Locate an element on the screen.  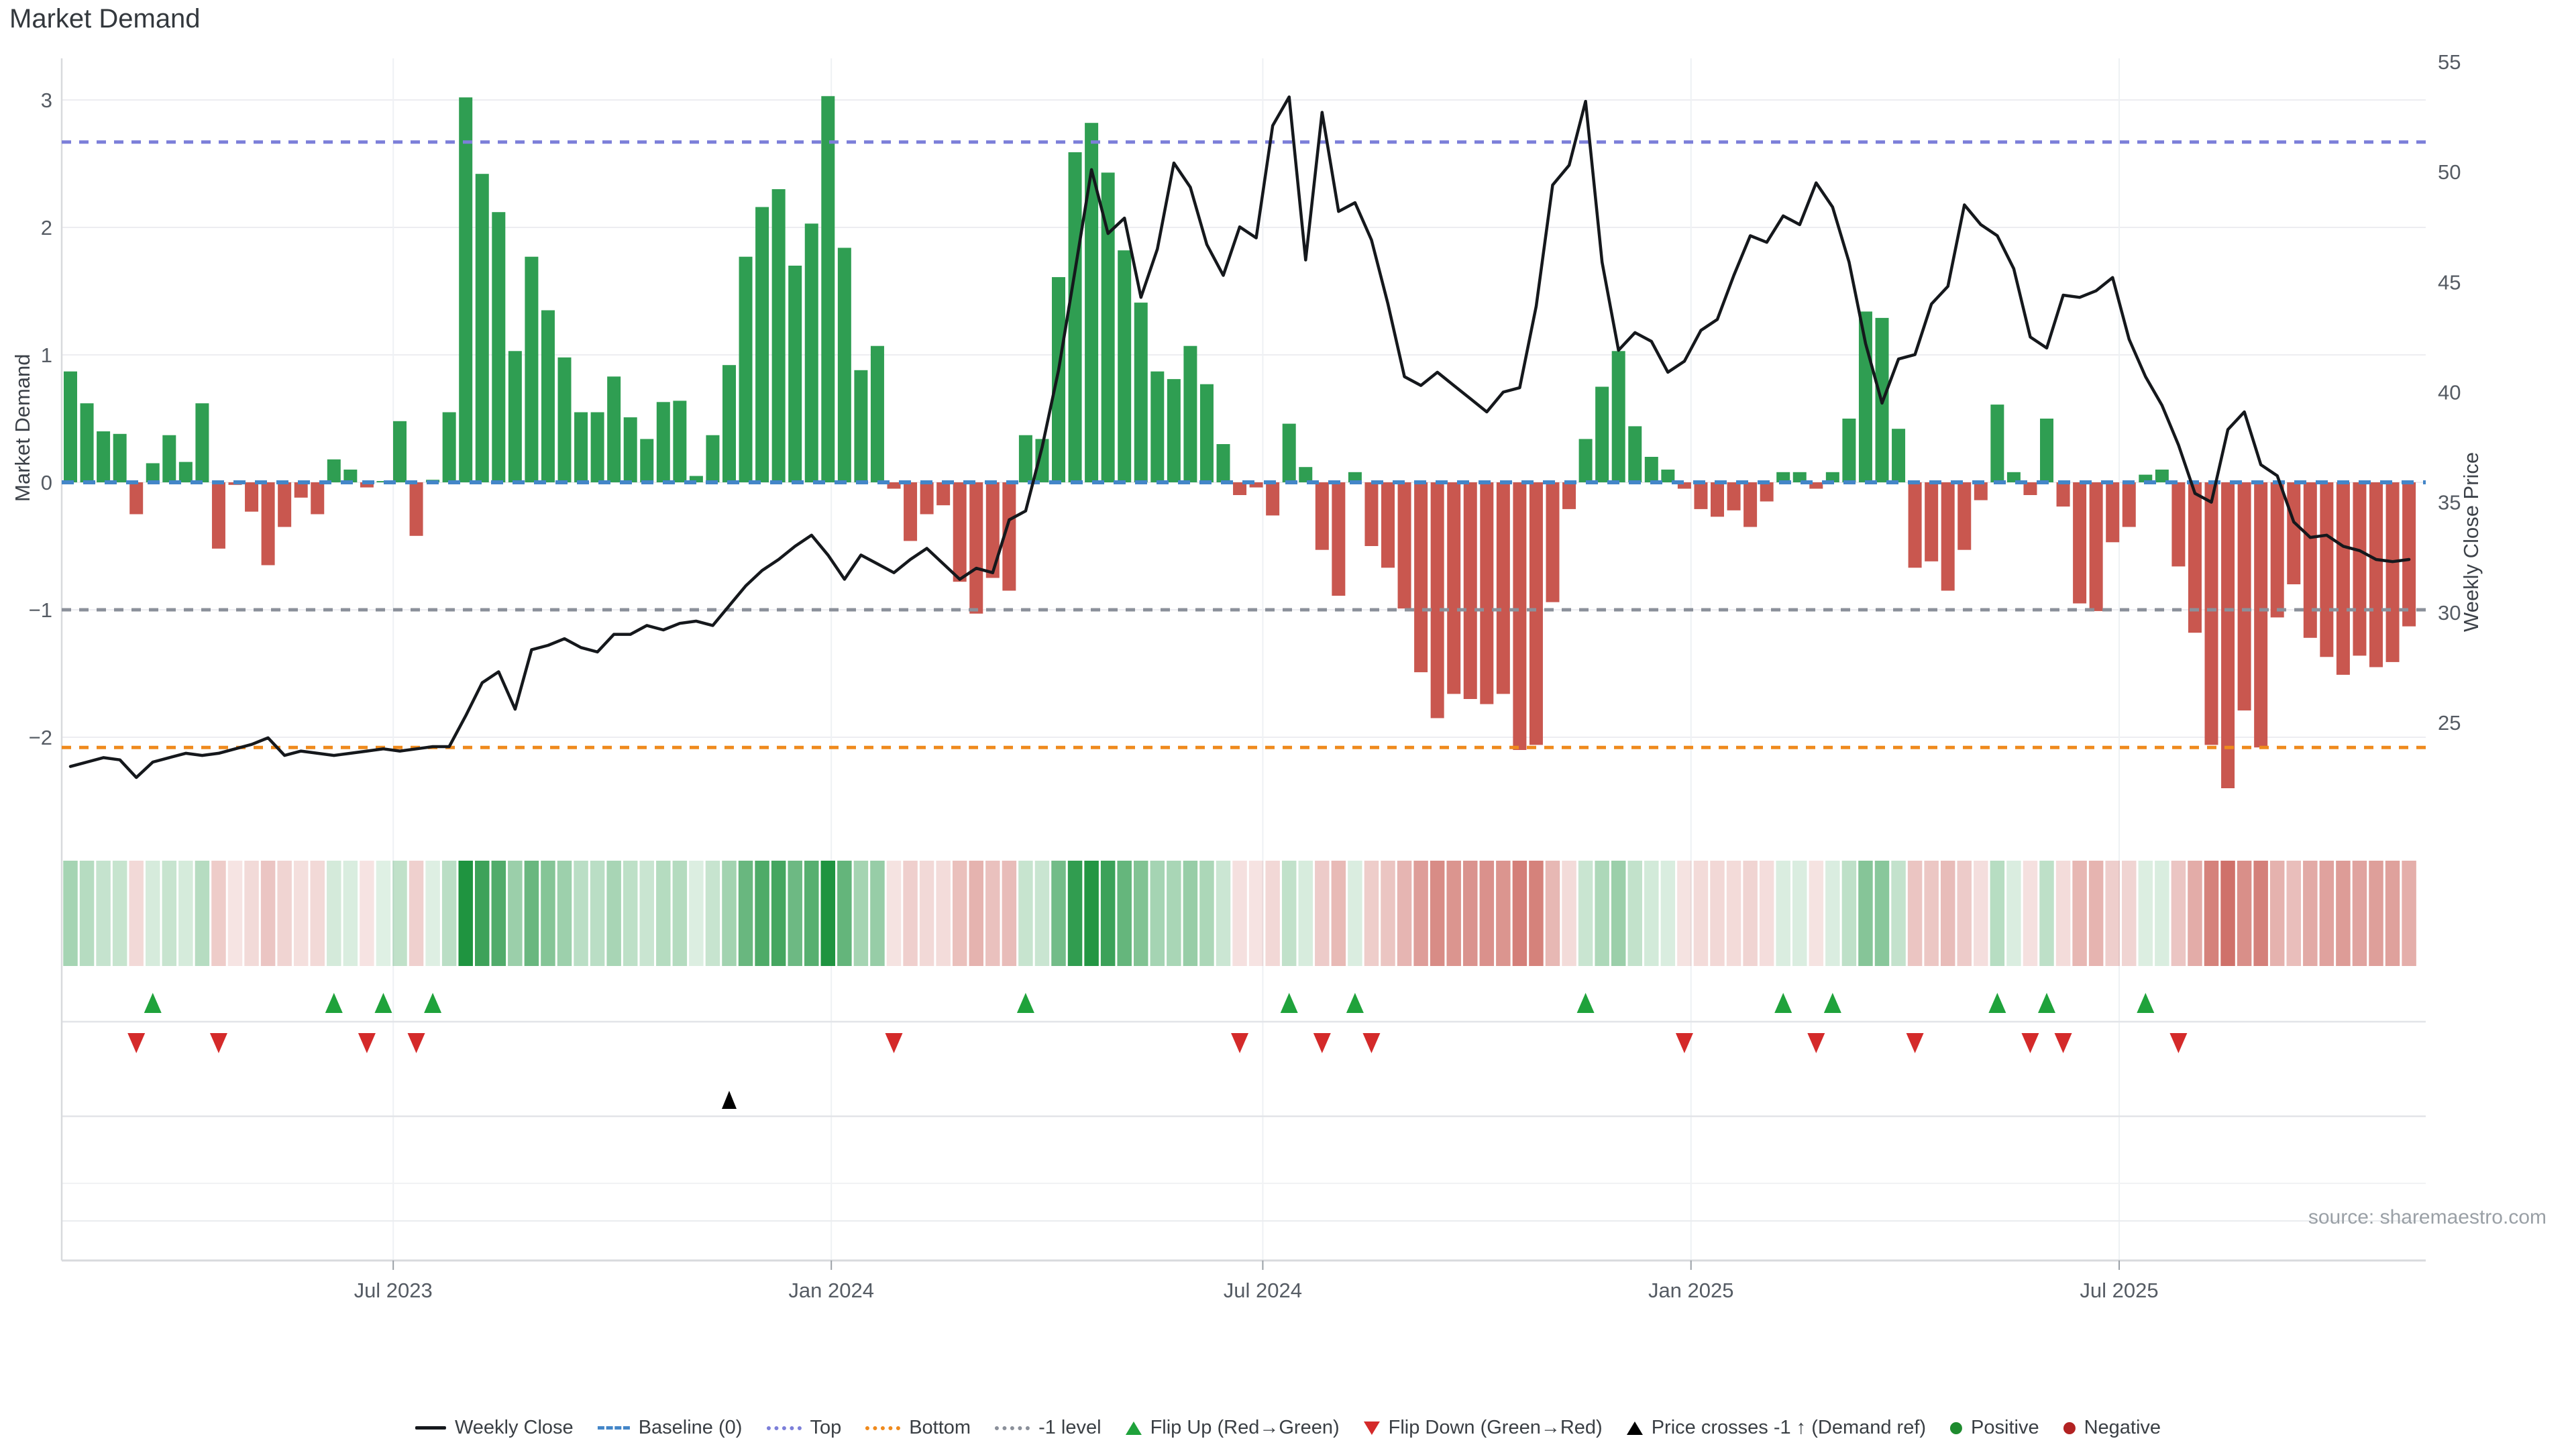
left-axis-tick: 1 is located at coordinates (46, 355).